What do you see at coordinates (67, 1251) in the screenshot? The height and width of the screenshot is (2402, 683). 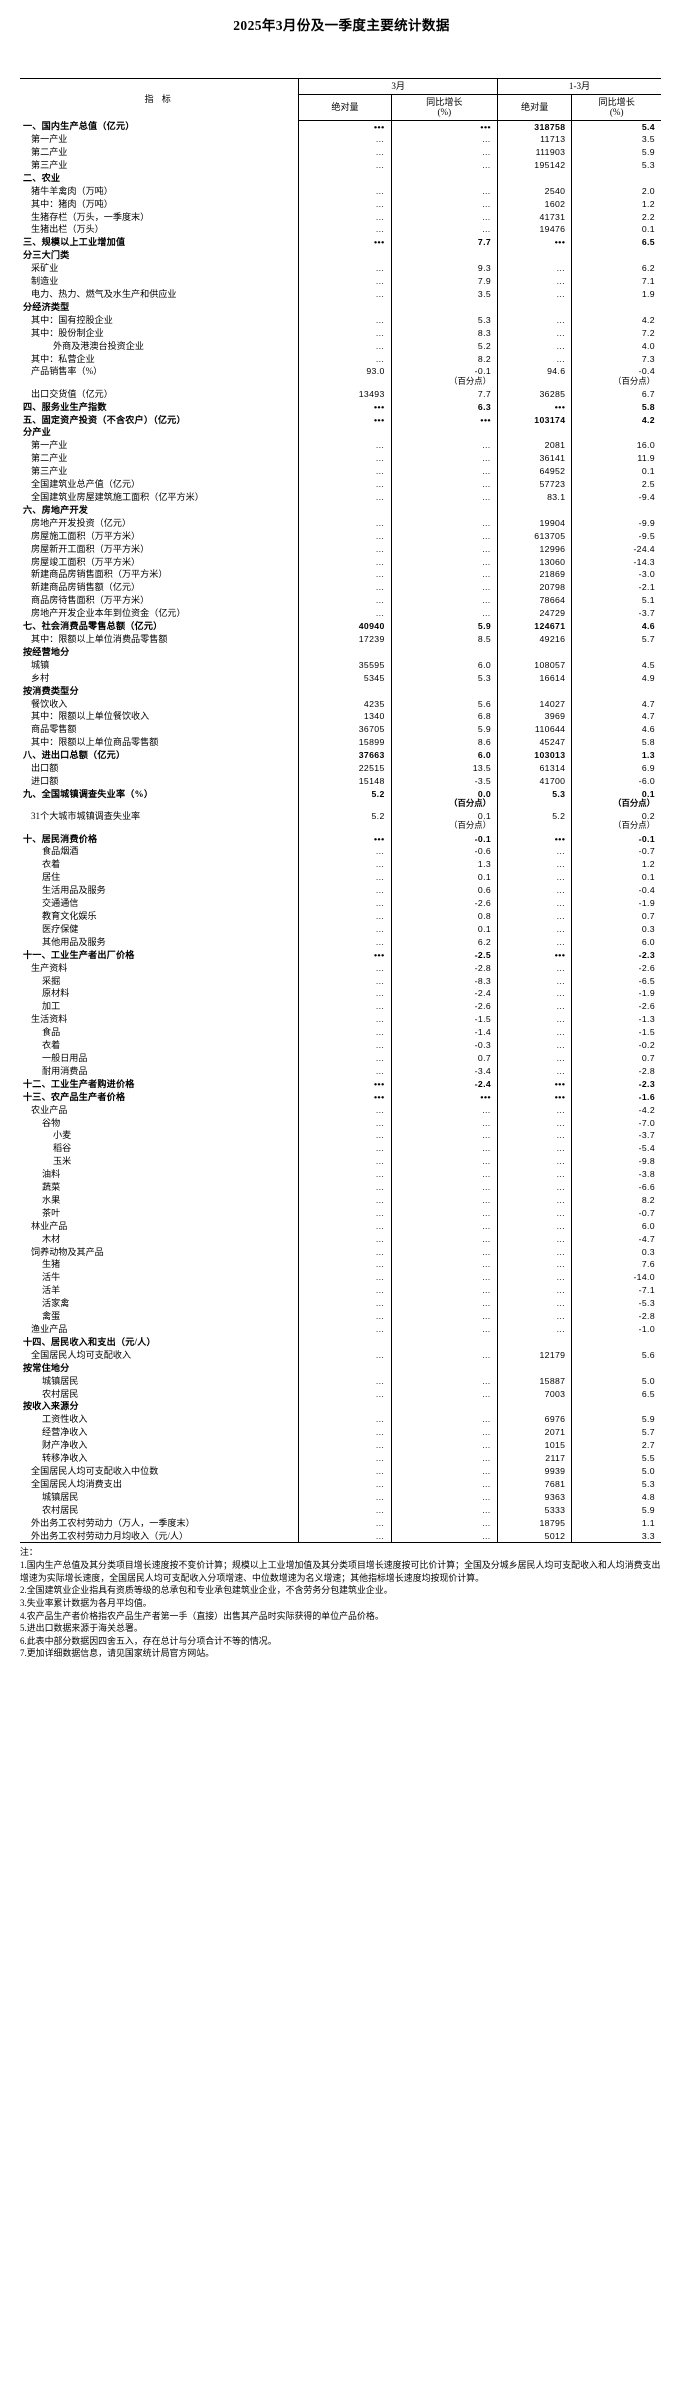 I see `row-indicator: 饲养动物及其产品` at bounding box center [67, 1251].